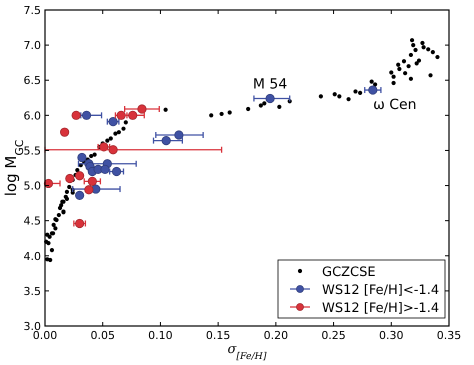  Describe the element at coordinates (218, 335) in the screenshot. I see `x-tick-label: 0.15` at that location.